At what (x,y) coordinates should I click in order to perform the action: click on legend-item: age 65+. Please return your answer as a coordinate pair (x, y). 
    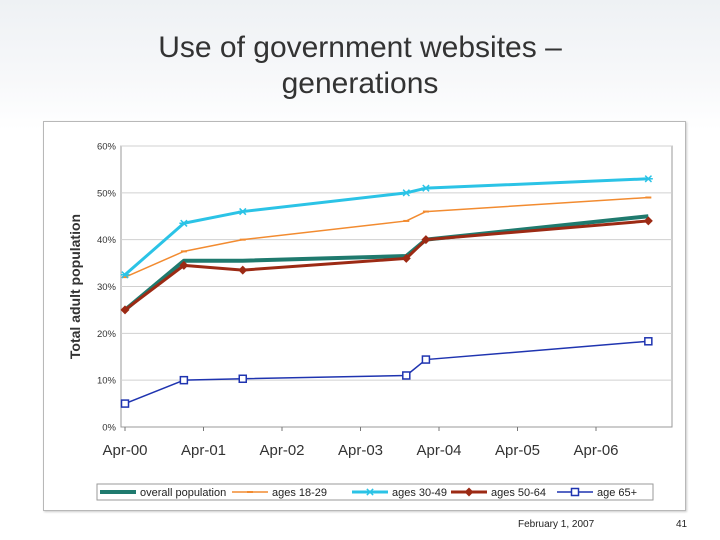
    Looking at the image, I should click on (597, 493).